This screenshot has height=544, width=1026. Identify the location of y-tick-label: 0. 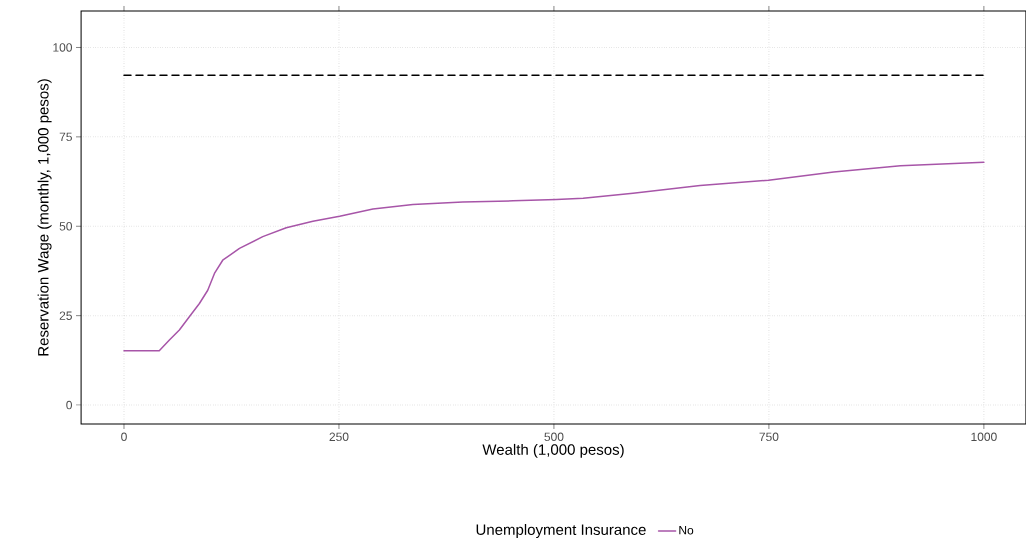
(69, 405).